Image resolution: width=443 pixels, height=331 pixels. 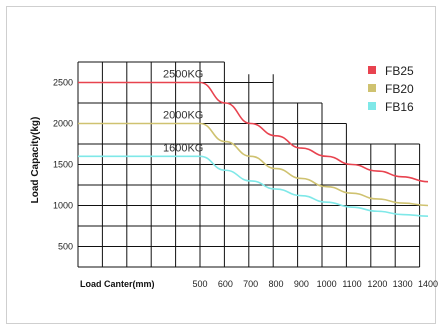 I want to click on x-tick-label: 600, so click(x=225, y=284).